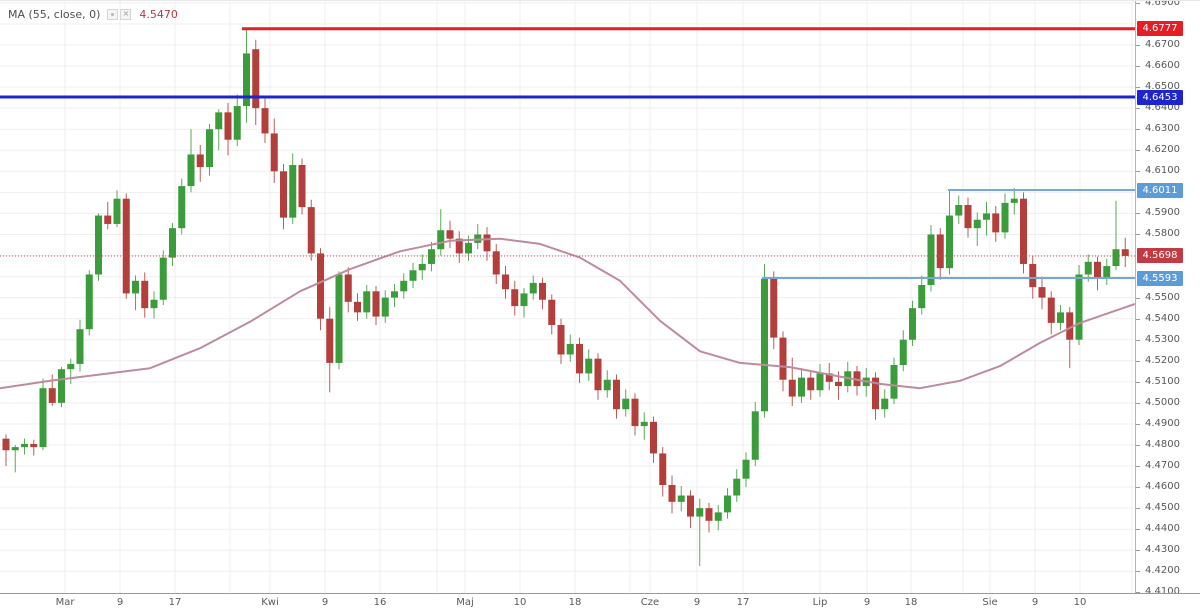 The height and width of the screenshot is (609, 1200). What do you see at coordinates (1160, 256) in the screenshot?
I see `current-price-badge: 4.5698` at bounding box center [1160, 256].